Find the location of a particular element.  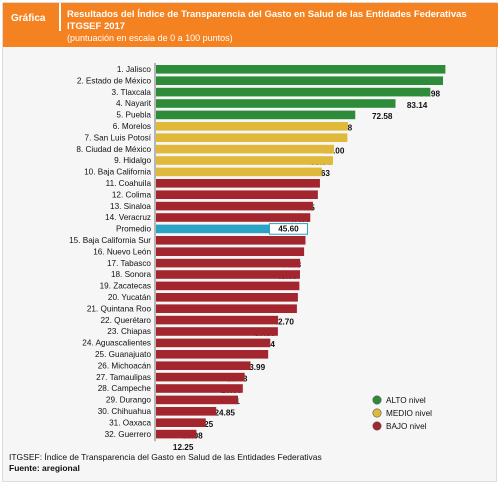

legend-marker-medio is located at coordinates (377, 413).